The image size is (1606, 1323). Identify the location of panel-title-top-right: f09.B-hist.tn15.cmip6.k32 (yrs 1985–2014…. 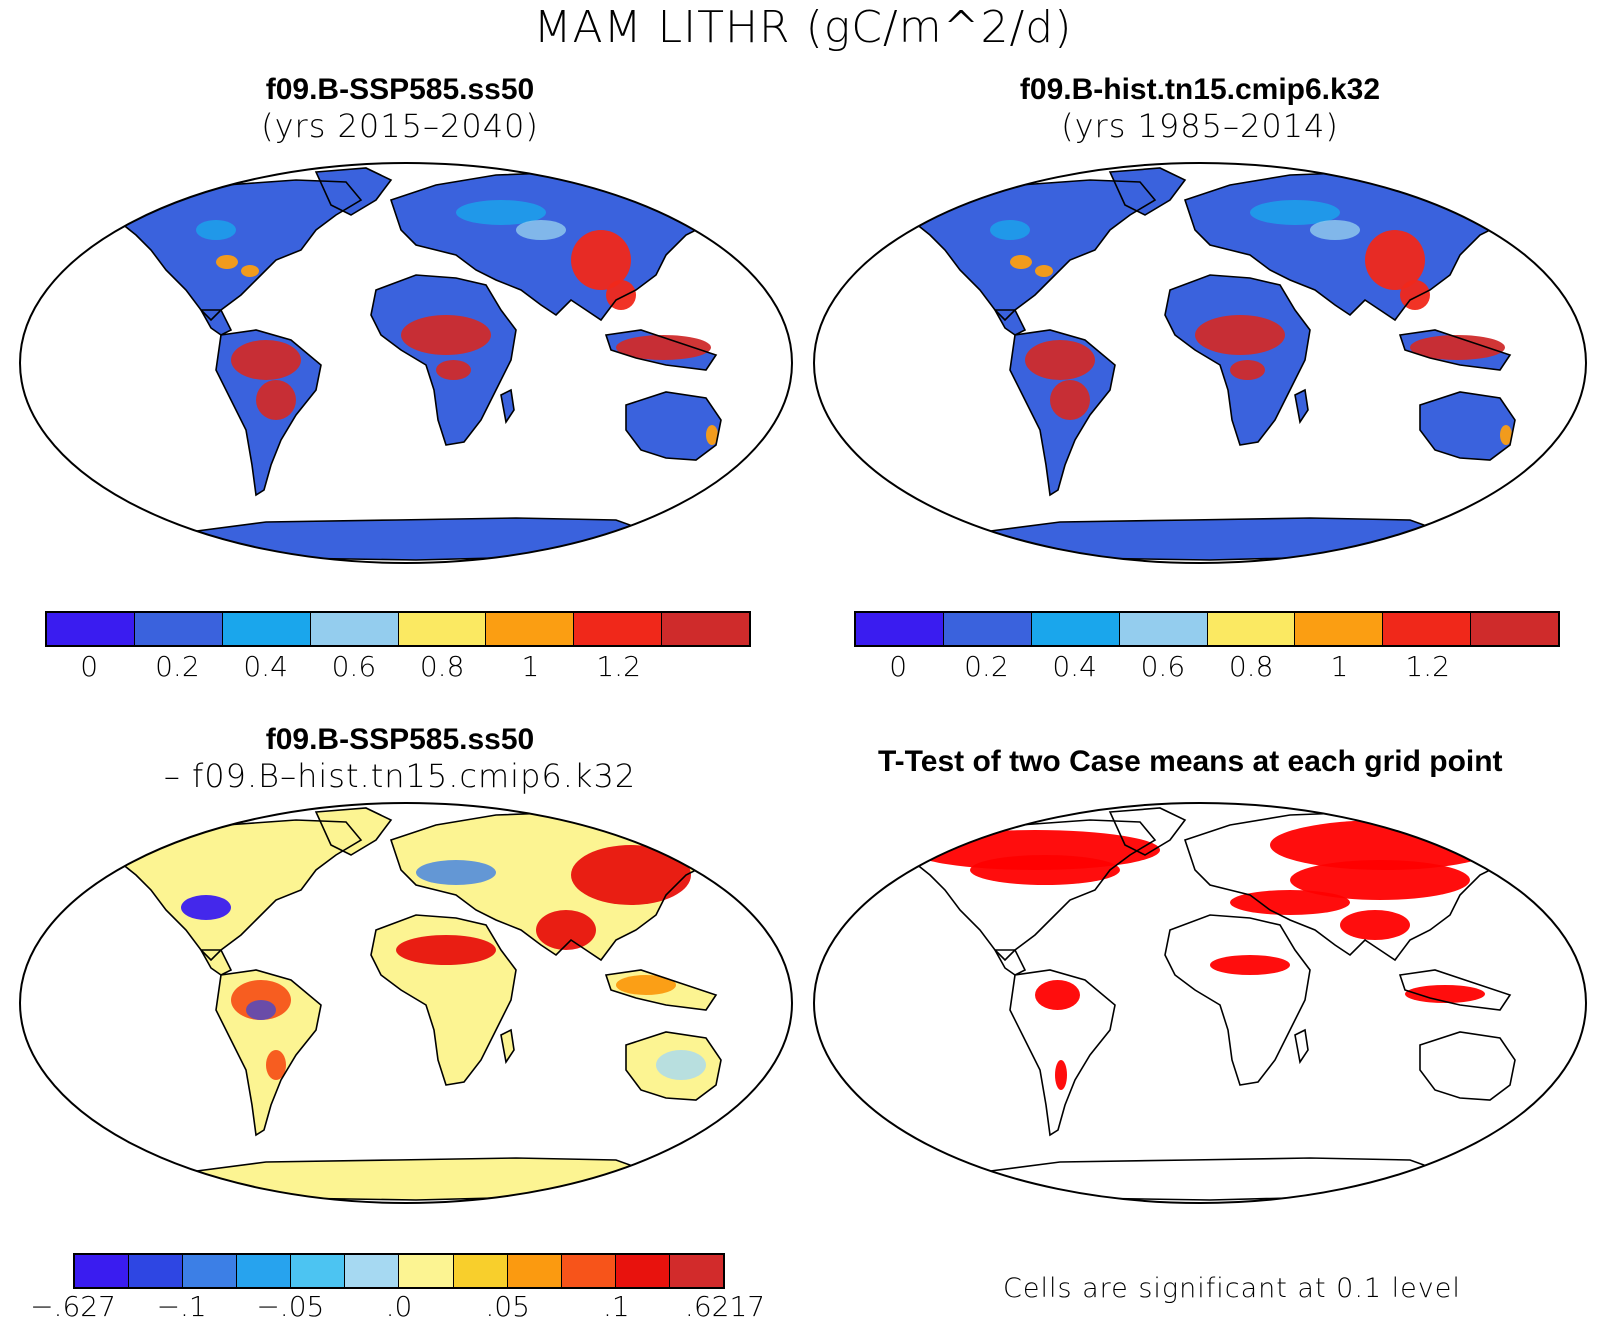
(1200, 108).